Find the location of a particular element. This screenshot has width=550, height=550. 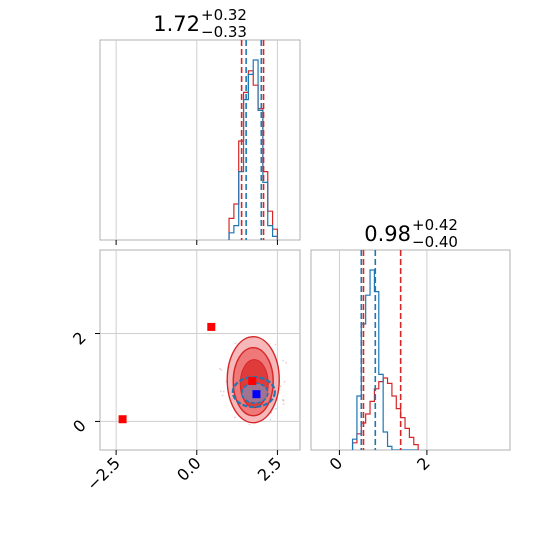

marginal-1-panel is located at coordinates (200, 140).